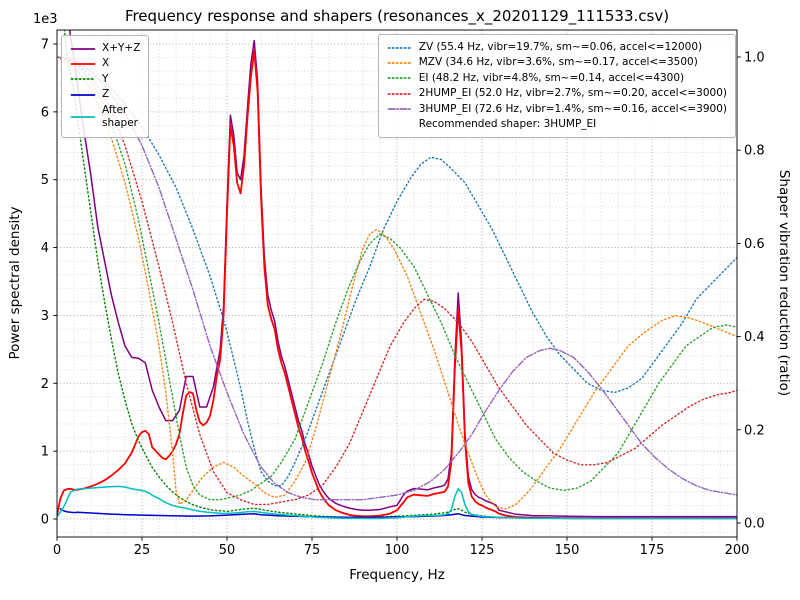  I want to click on svg-text: 150, so click(567, 550).